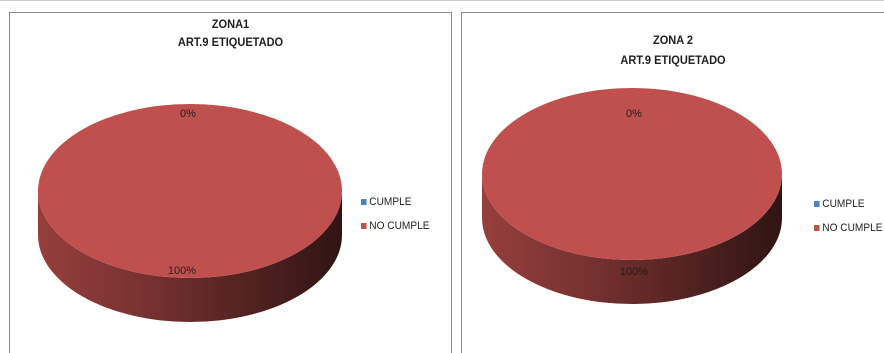 The image size is (884, 353). I want to click on legend-zona2: CUMPLE NO CUMPLE, so click(849, 220).